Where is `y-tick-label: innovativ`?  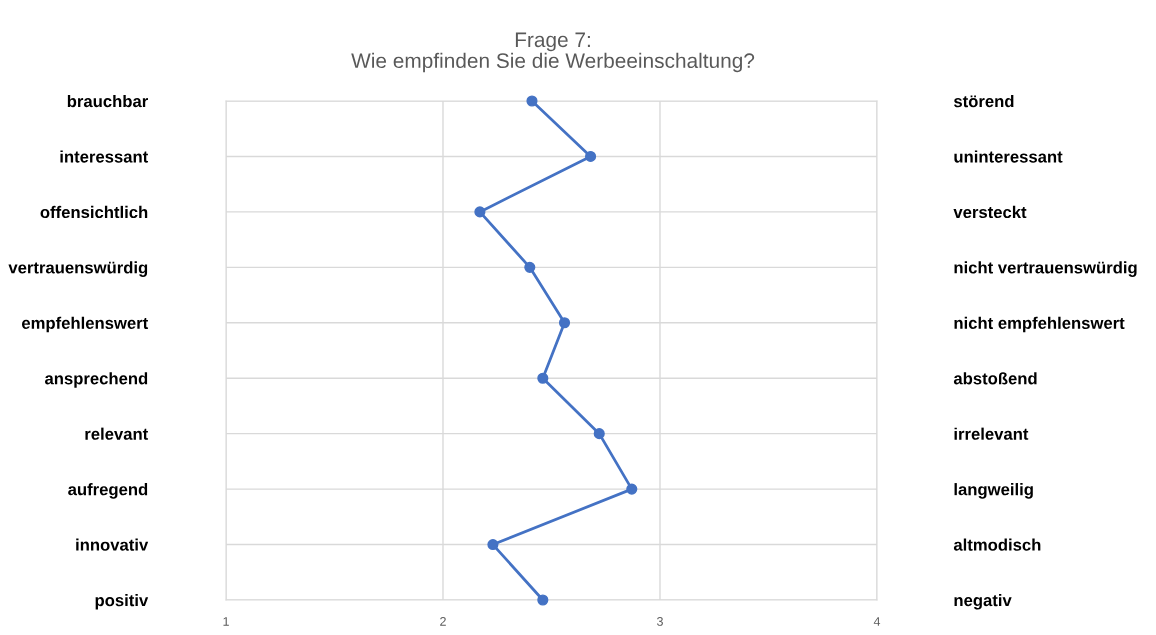
y-tick-label: innovativ is located at coordinates (112, 544).